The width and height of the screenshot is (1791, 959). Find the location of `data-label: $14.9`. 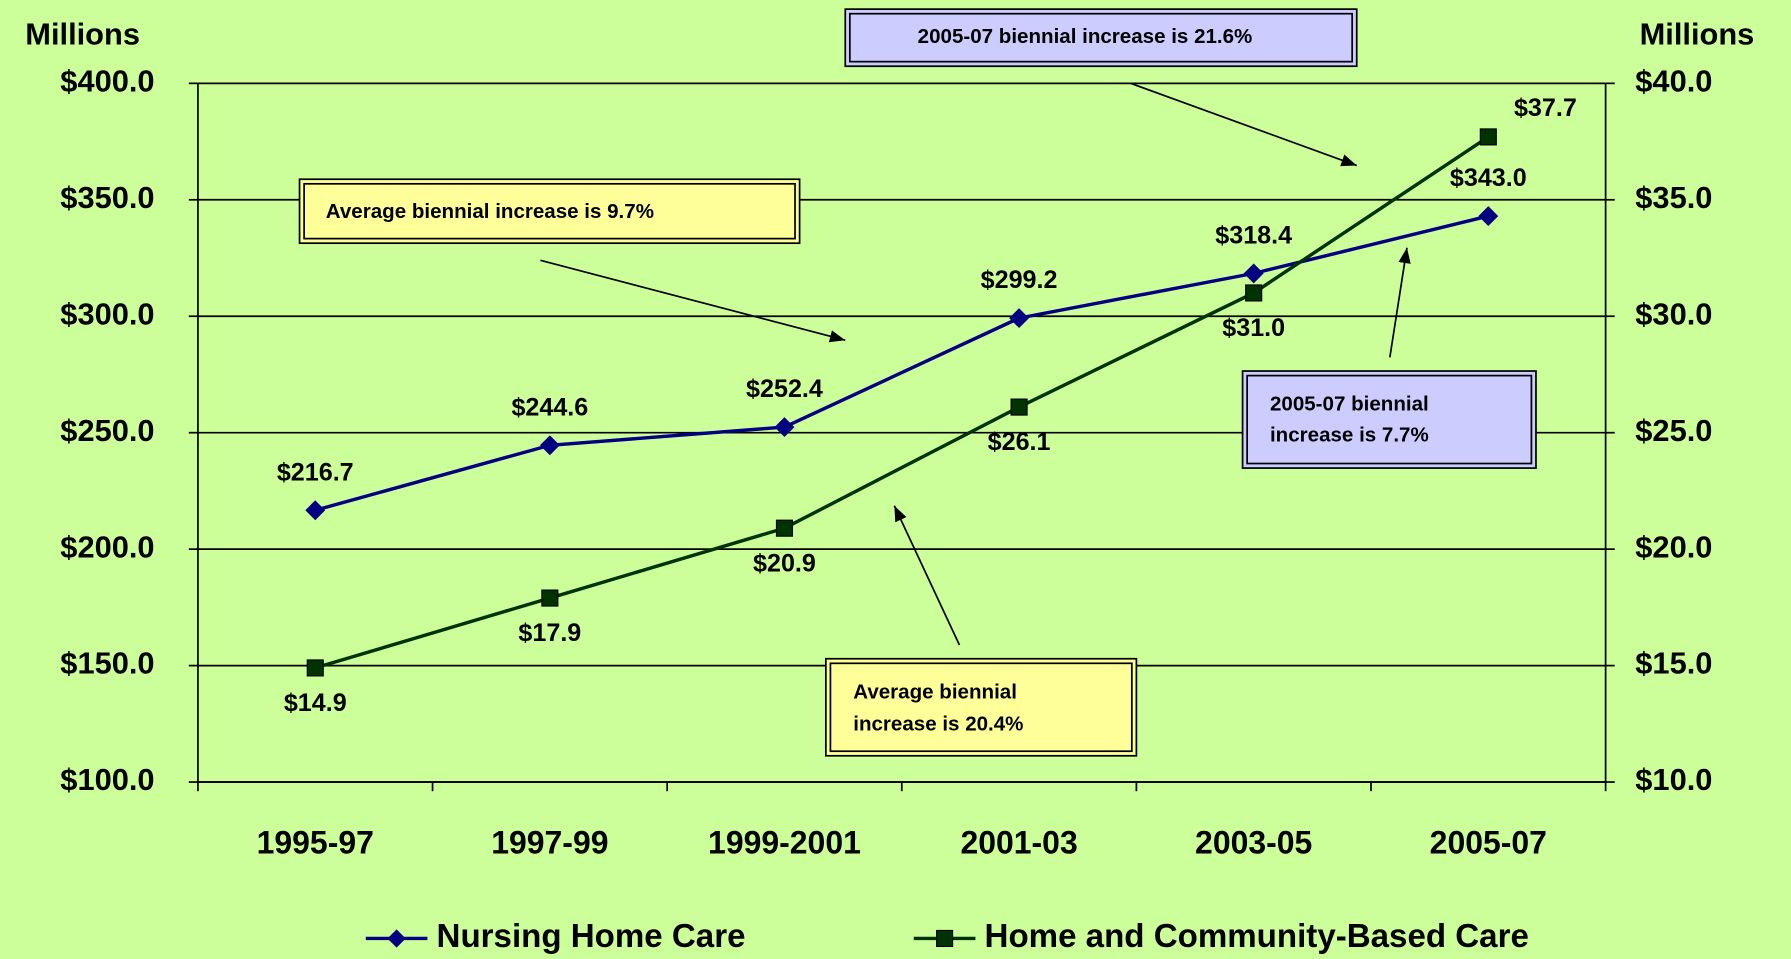

data-label: $14.9 is located at coordinates (315, 703).